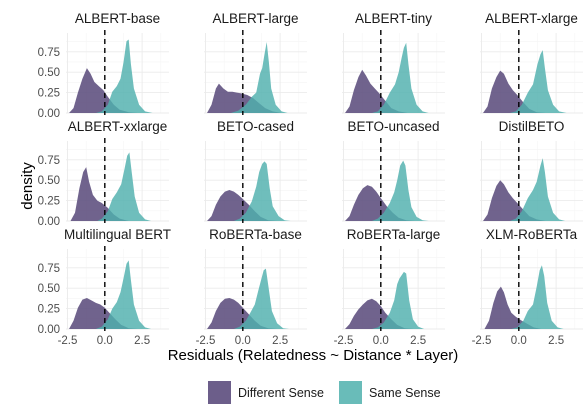  I want to click on panel-xlm-roberta: XLM-RoBERTa -2.5 0.0 2.5, so click(527, 287).